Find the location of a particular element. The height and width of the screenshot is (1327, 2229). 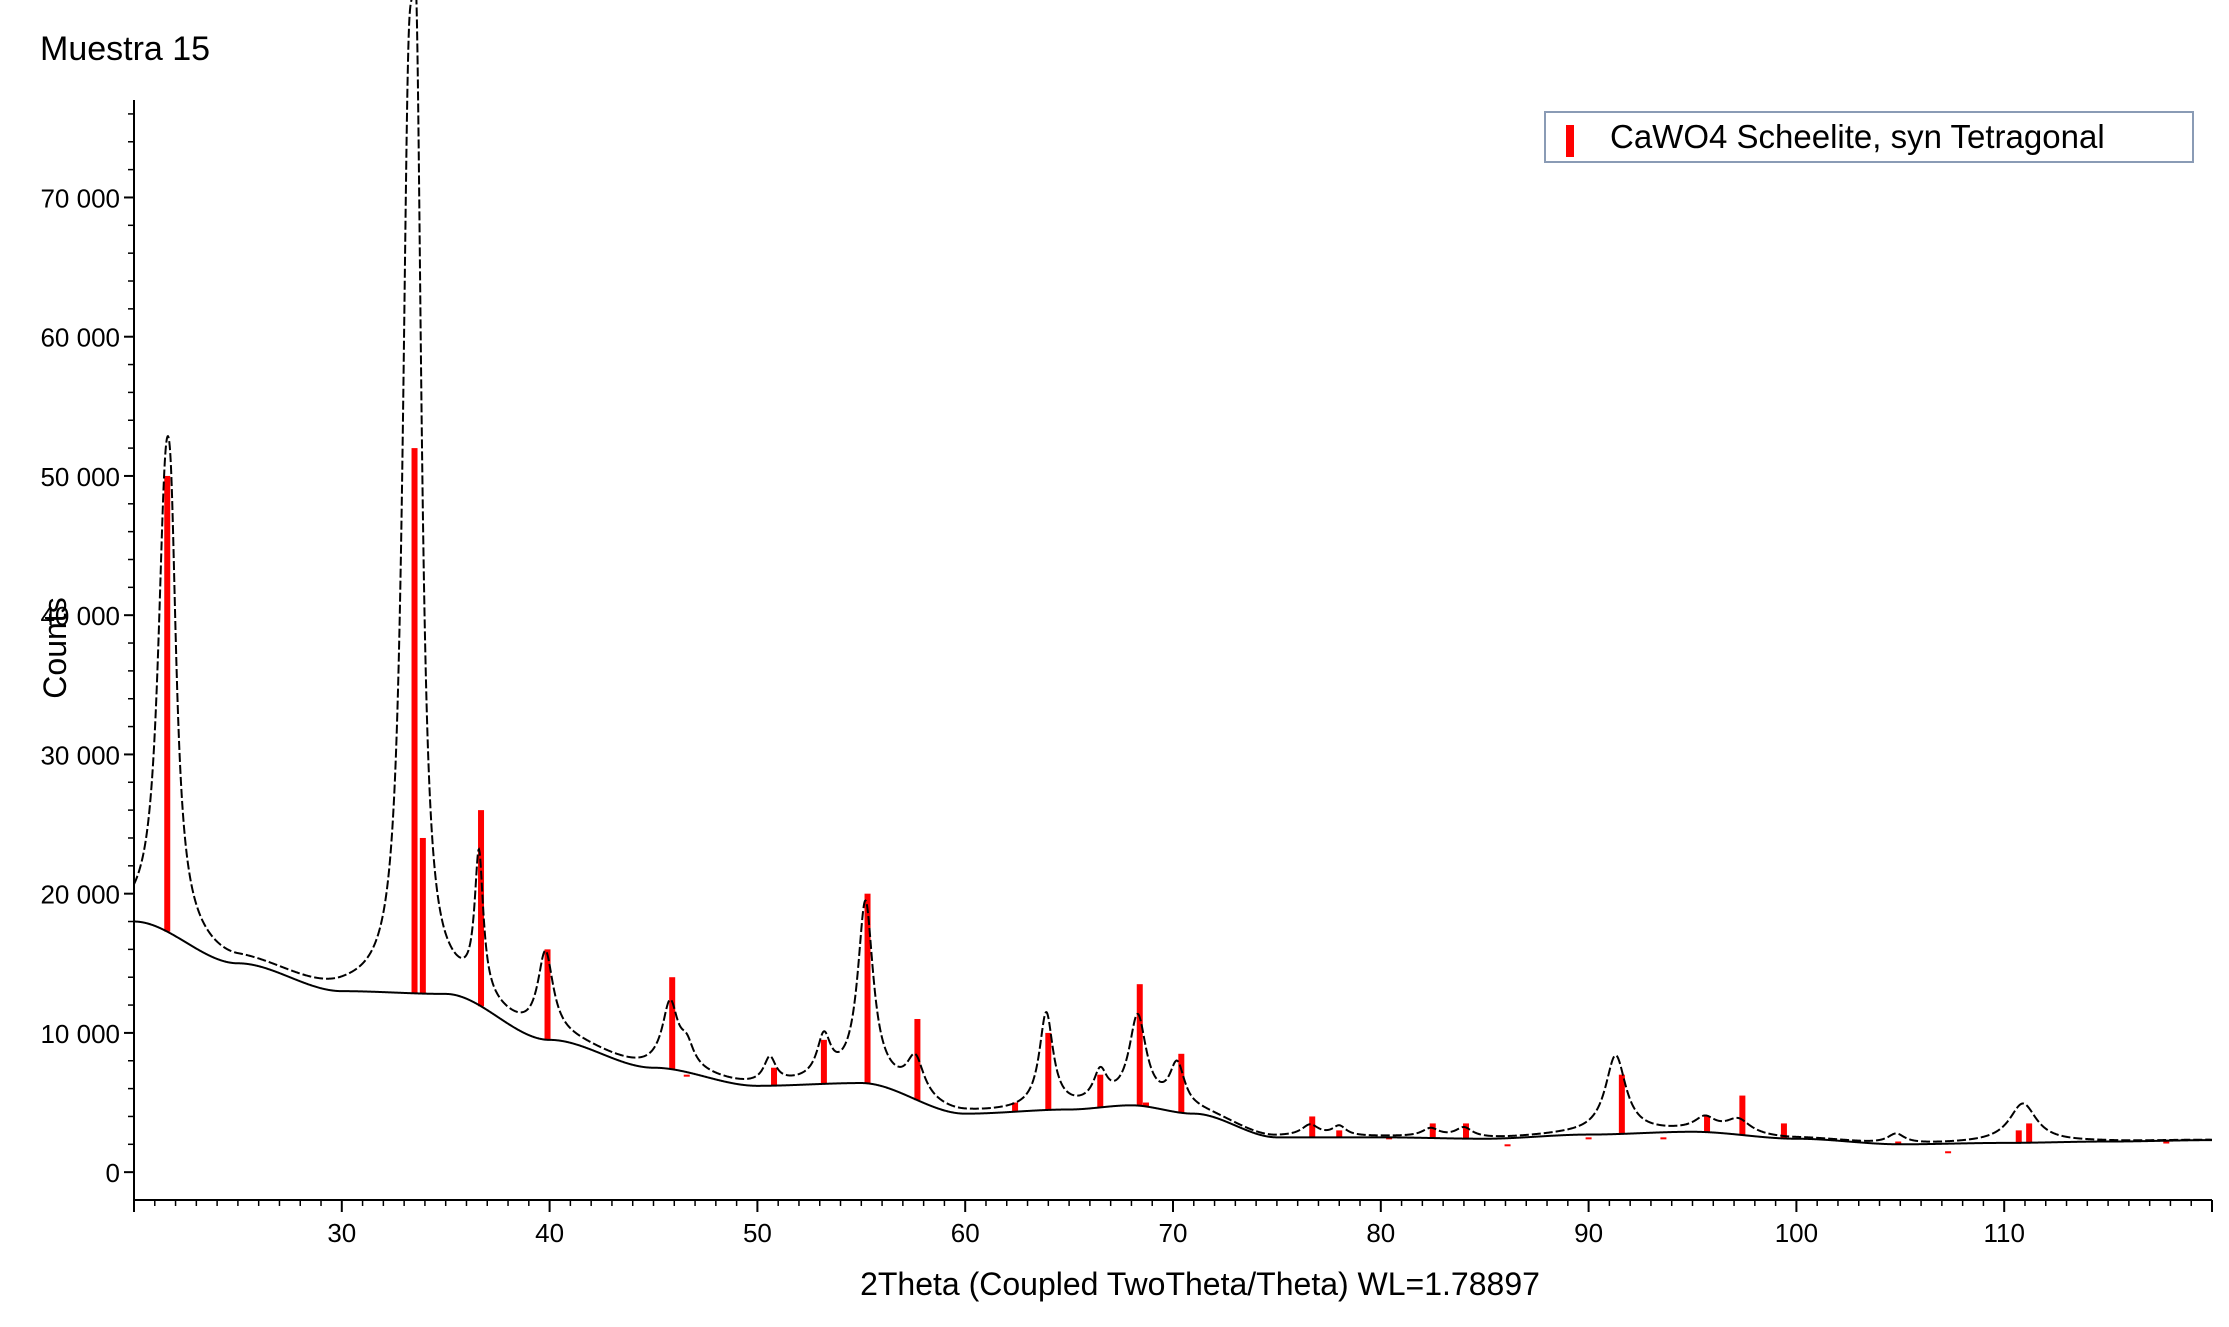

x-tick-label: 100 is located at coordinates (1796, 1233).